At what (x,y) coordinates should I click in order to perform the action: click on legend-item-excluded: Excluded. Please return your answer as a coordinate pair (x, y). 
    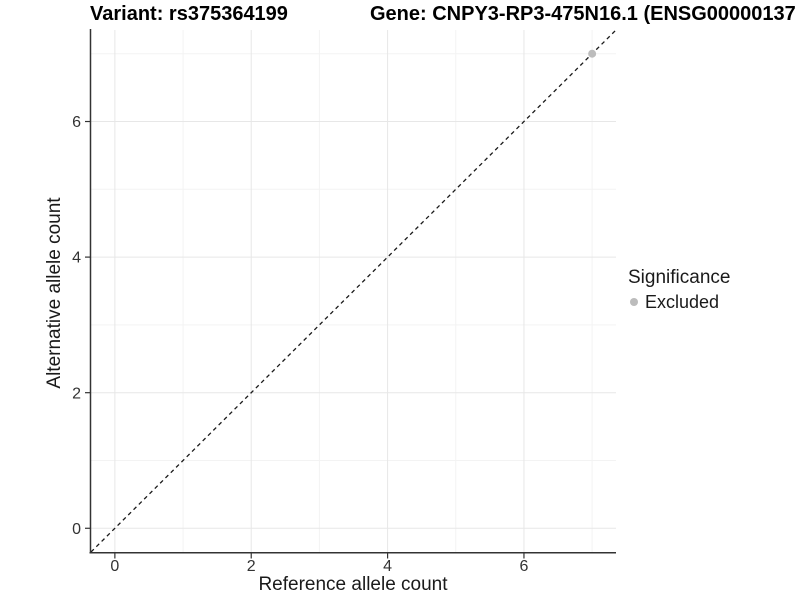
    Looking at the image, I should click on (679, 302).